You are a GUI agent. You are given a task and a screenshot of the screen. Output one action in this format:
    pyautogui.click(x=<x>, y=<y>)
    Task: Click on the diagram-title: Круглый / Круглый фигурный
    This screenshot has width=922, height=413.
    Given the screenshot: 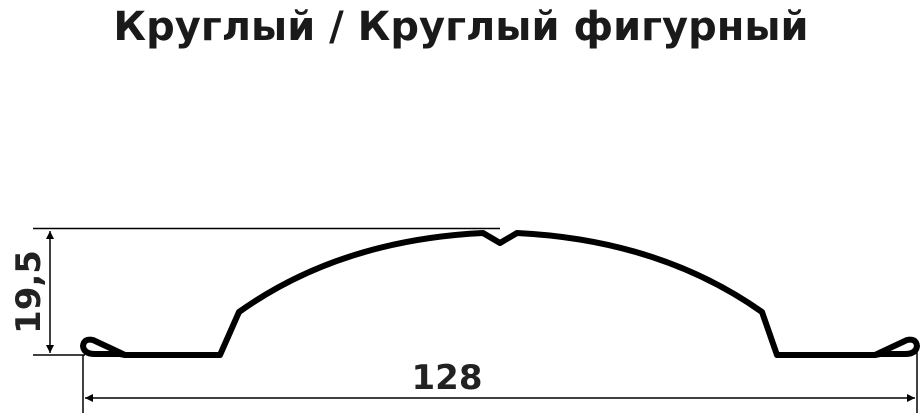 What is the action you would take?
    pyautogui.click(x=461, y=27)
    